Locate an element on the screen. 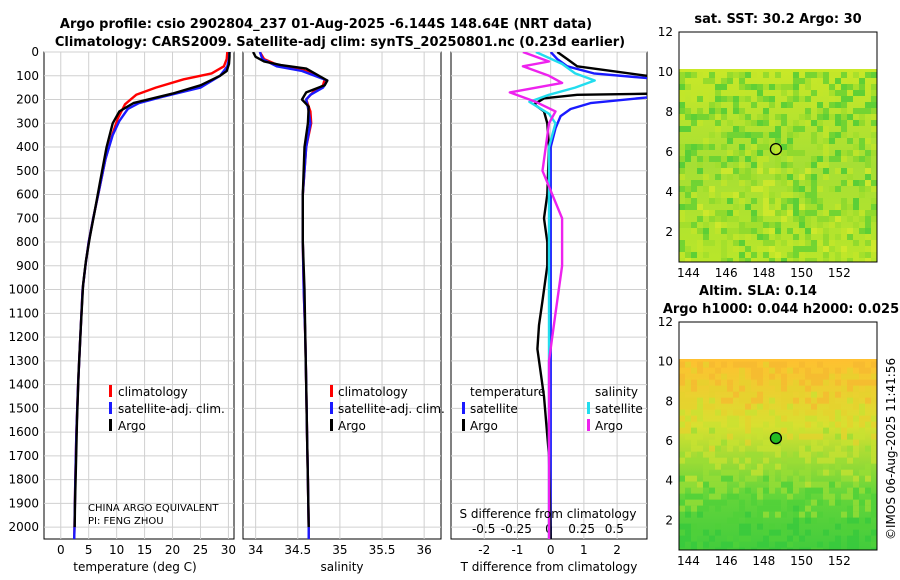 The height and width of the screenshot is (580, 900). map-y-tick-label: 2 is located at coordinates (669, 520).